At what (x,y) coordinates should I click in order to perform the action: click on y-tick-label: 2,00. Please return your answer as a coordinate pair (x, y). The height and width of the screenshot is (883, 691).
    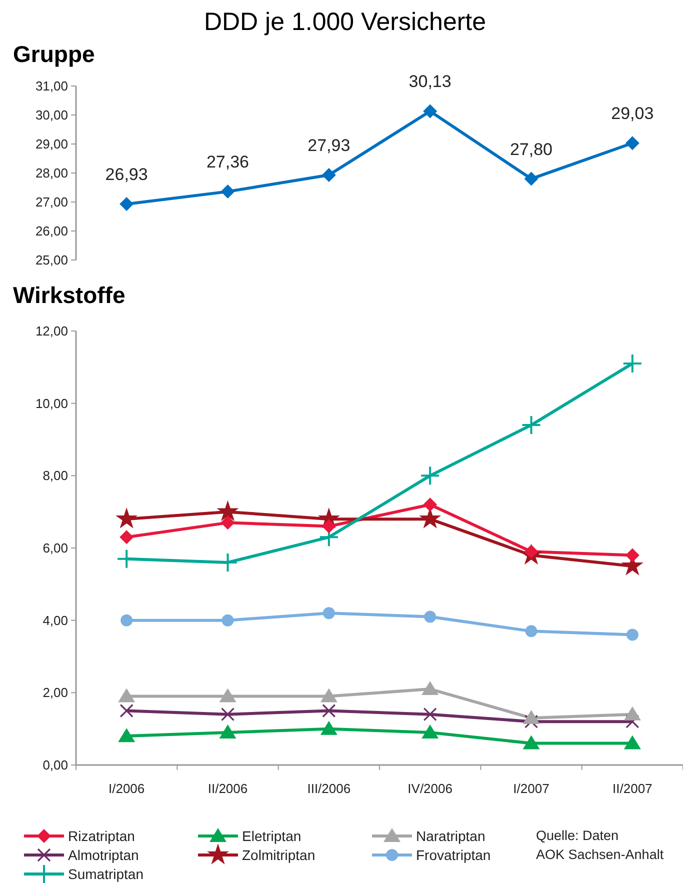
    Looking at the image, I should click on (55, 692).